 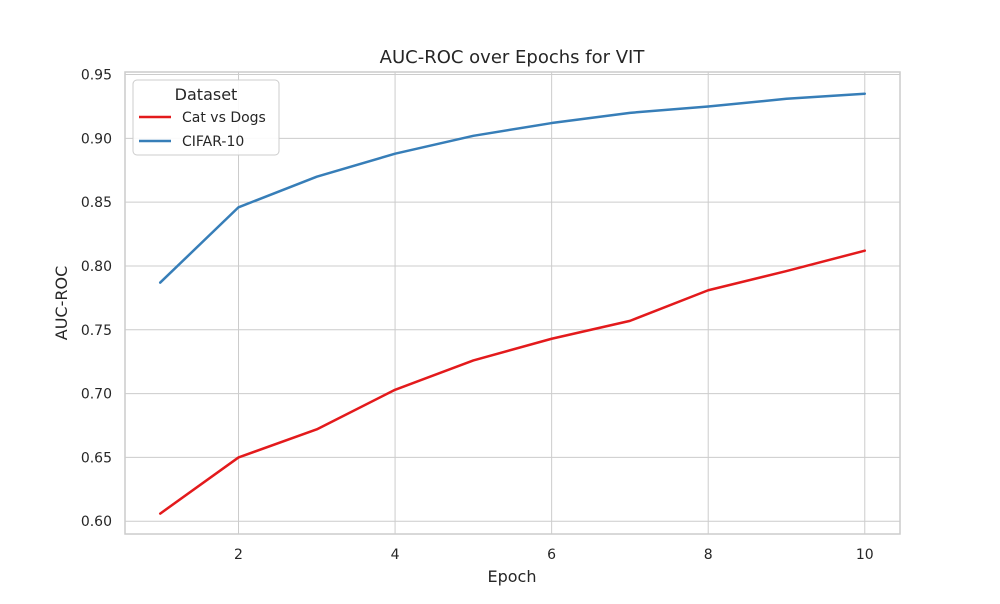 What do you see at coordinates (96, 76) in the screenshot?
I see `y-tick-label: 0.95` at bounding box center [96, 76].